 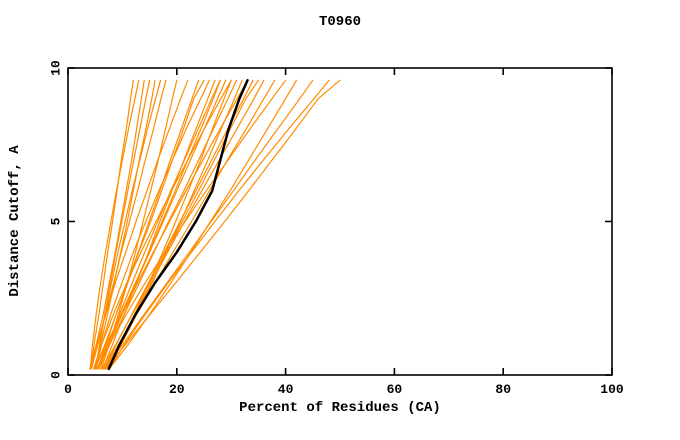 I want to click on y-tick-label: 5, so click(x=56, y=221).